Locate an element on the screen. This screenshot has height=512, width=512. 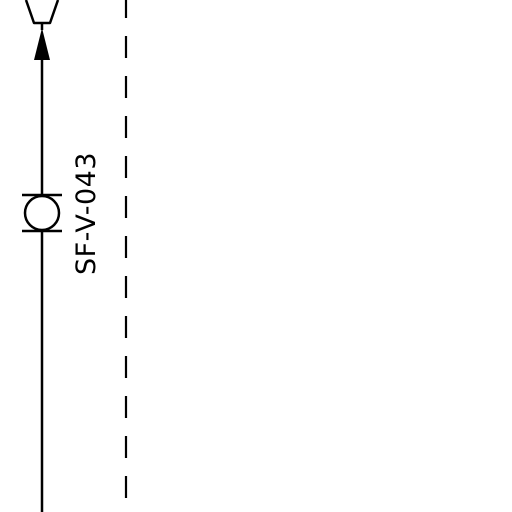
flow-arrow-up is located at coordinates (42, 44).